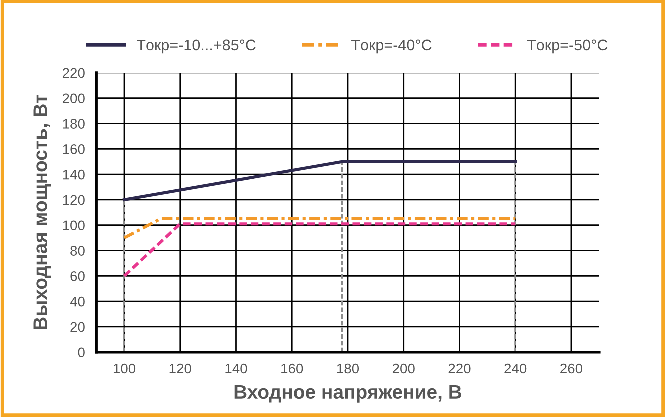 The width and height of the screenshot is (666, 417). I want to click on x-tick-label: 200, so click(403, 369).